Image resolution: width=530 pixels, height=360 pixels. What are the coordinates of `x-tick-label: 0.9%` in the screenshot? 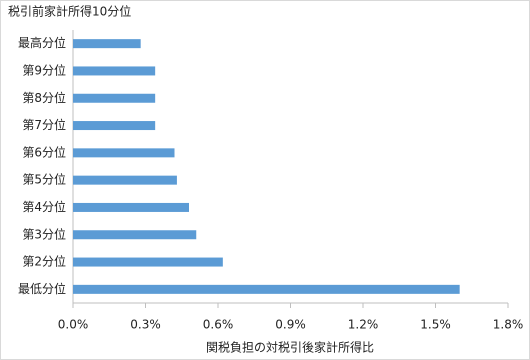 It's located at (290, 325).